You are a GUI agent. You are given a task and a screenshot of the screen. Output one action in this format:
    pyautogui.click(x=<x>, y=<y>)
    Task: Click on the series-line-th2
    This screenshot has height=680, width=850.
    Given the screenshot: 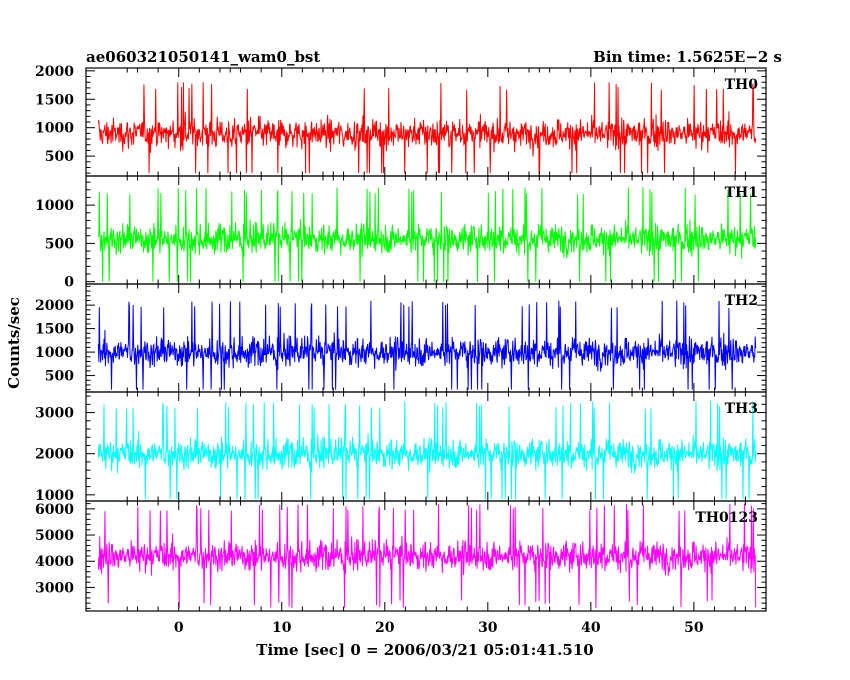 What is the action you would take?
    pyautogui.click(x=427, y=345)
    